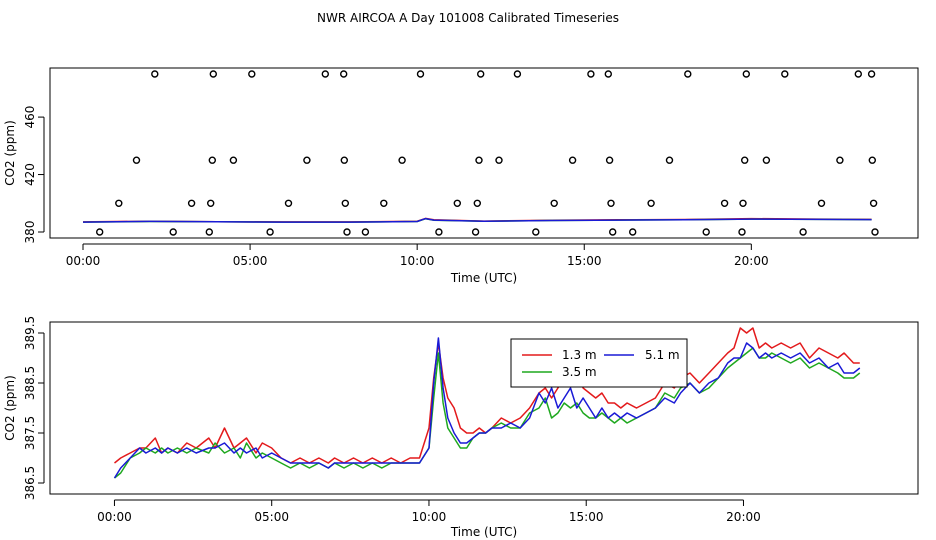 This screenshot has height=540, width=936. I want to click on legend-box, so click(599, 363).